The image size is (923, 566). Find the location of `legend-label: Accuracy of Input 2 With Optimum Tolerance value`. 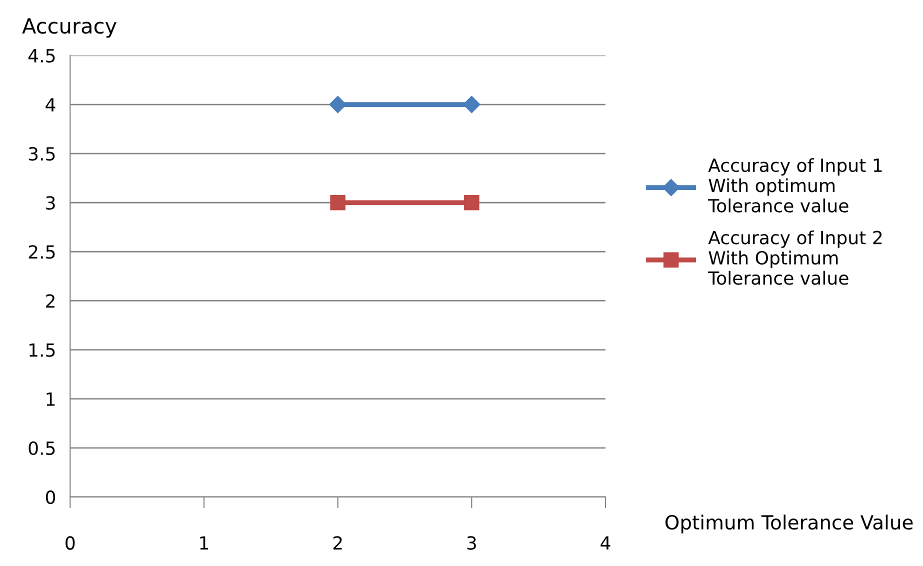

legend-label: Accuracy of Input 2 With Optimum Tolerance value is located at coordinates (795, 257).